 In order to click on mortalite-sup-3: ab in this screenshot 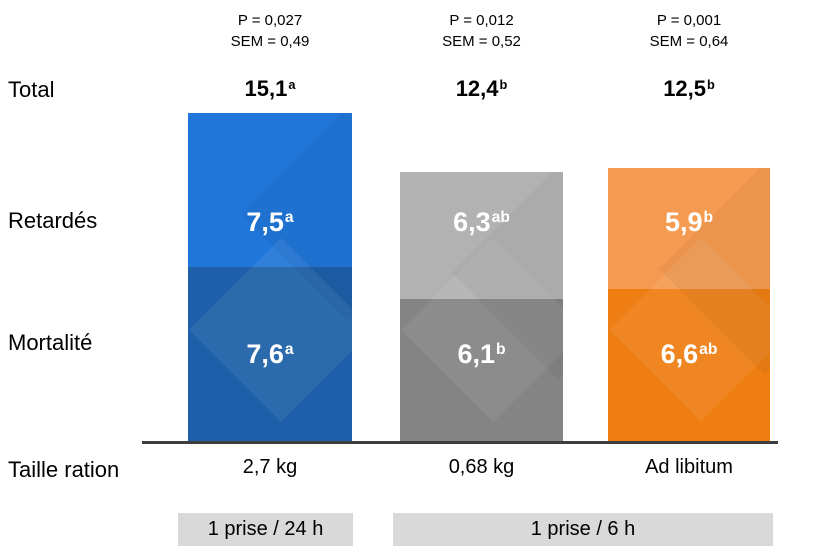, I will do `click(708, 350)`.